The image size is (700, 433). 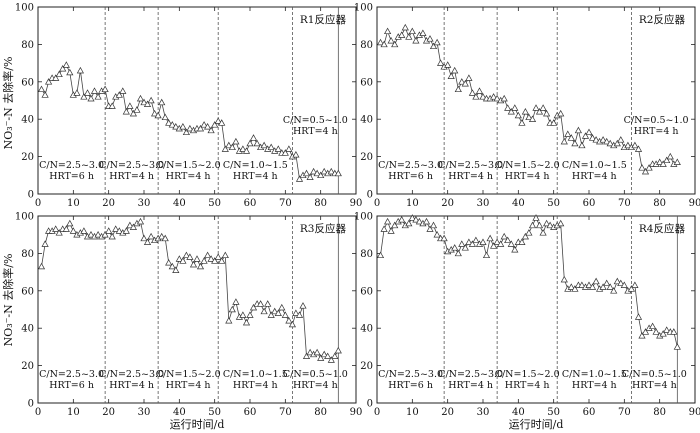 I want to click on x-tick-label: 40, so click(x=518, y=203).